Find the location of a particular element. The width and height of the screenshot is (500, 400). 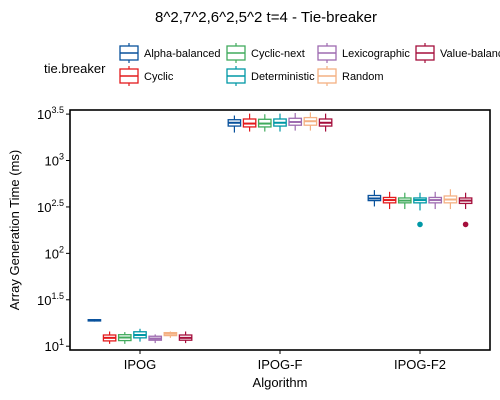

y-axis-title: Array Generation Time (ms) is located at coordinates (14, 230).